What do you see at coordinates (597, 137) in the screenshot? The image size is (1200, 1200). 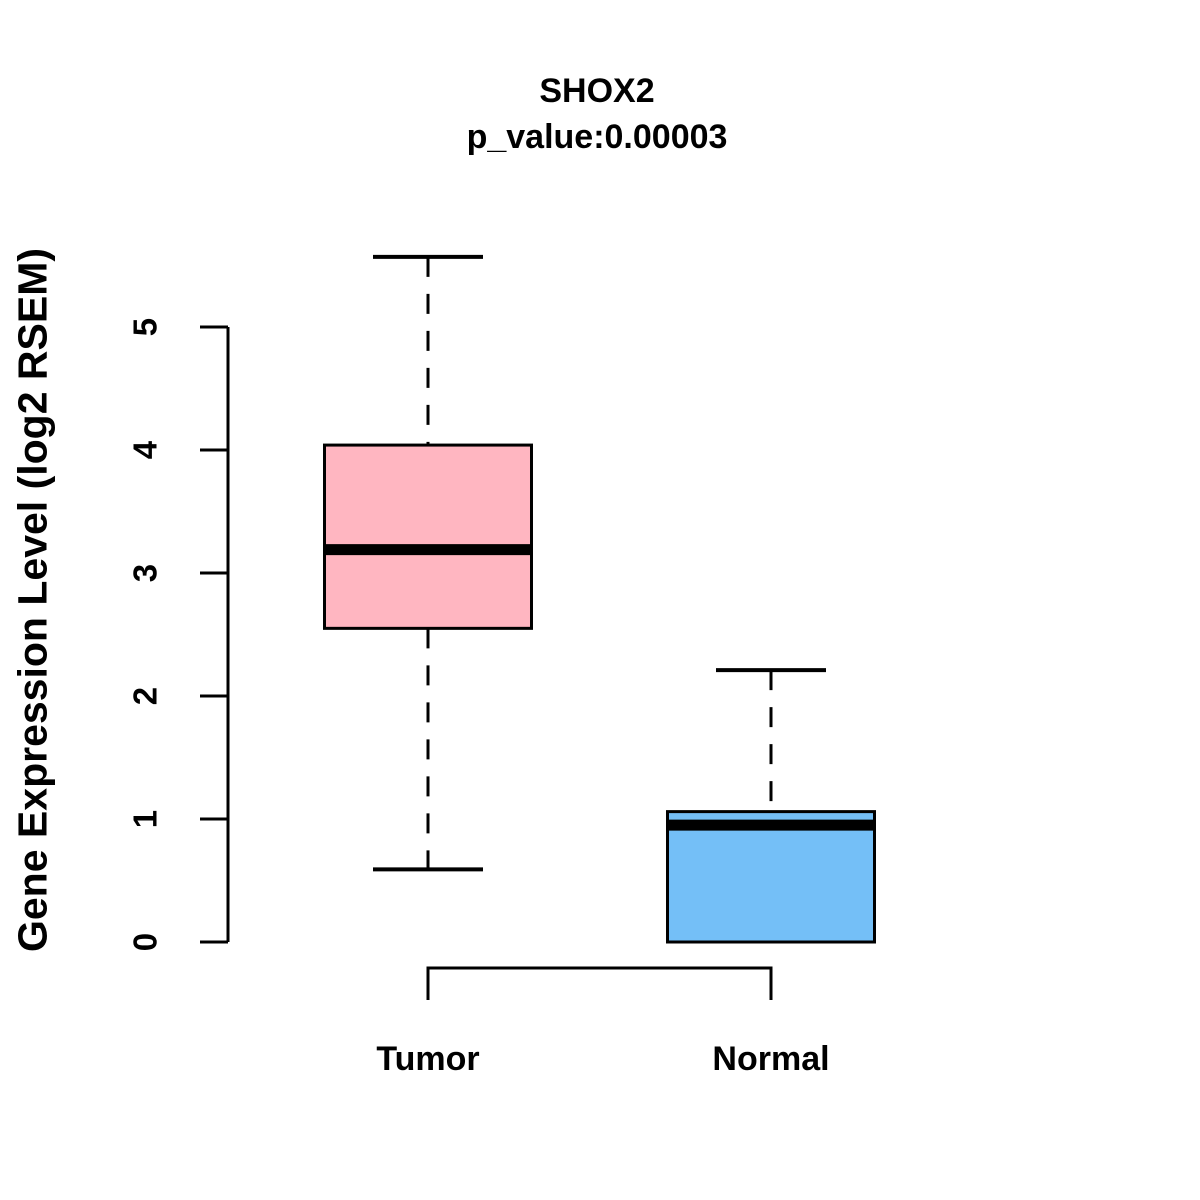 I see `chart-subtitle: p_value:0.00003` at bounding box center [597, 137].